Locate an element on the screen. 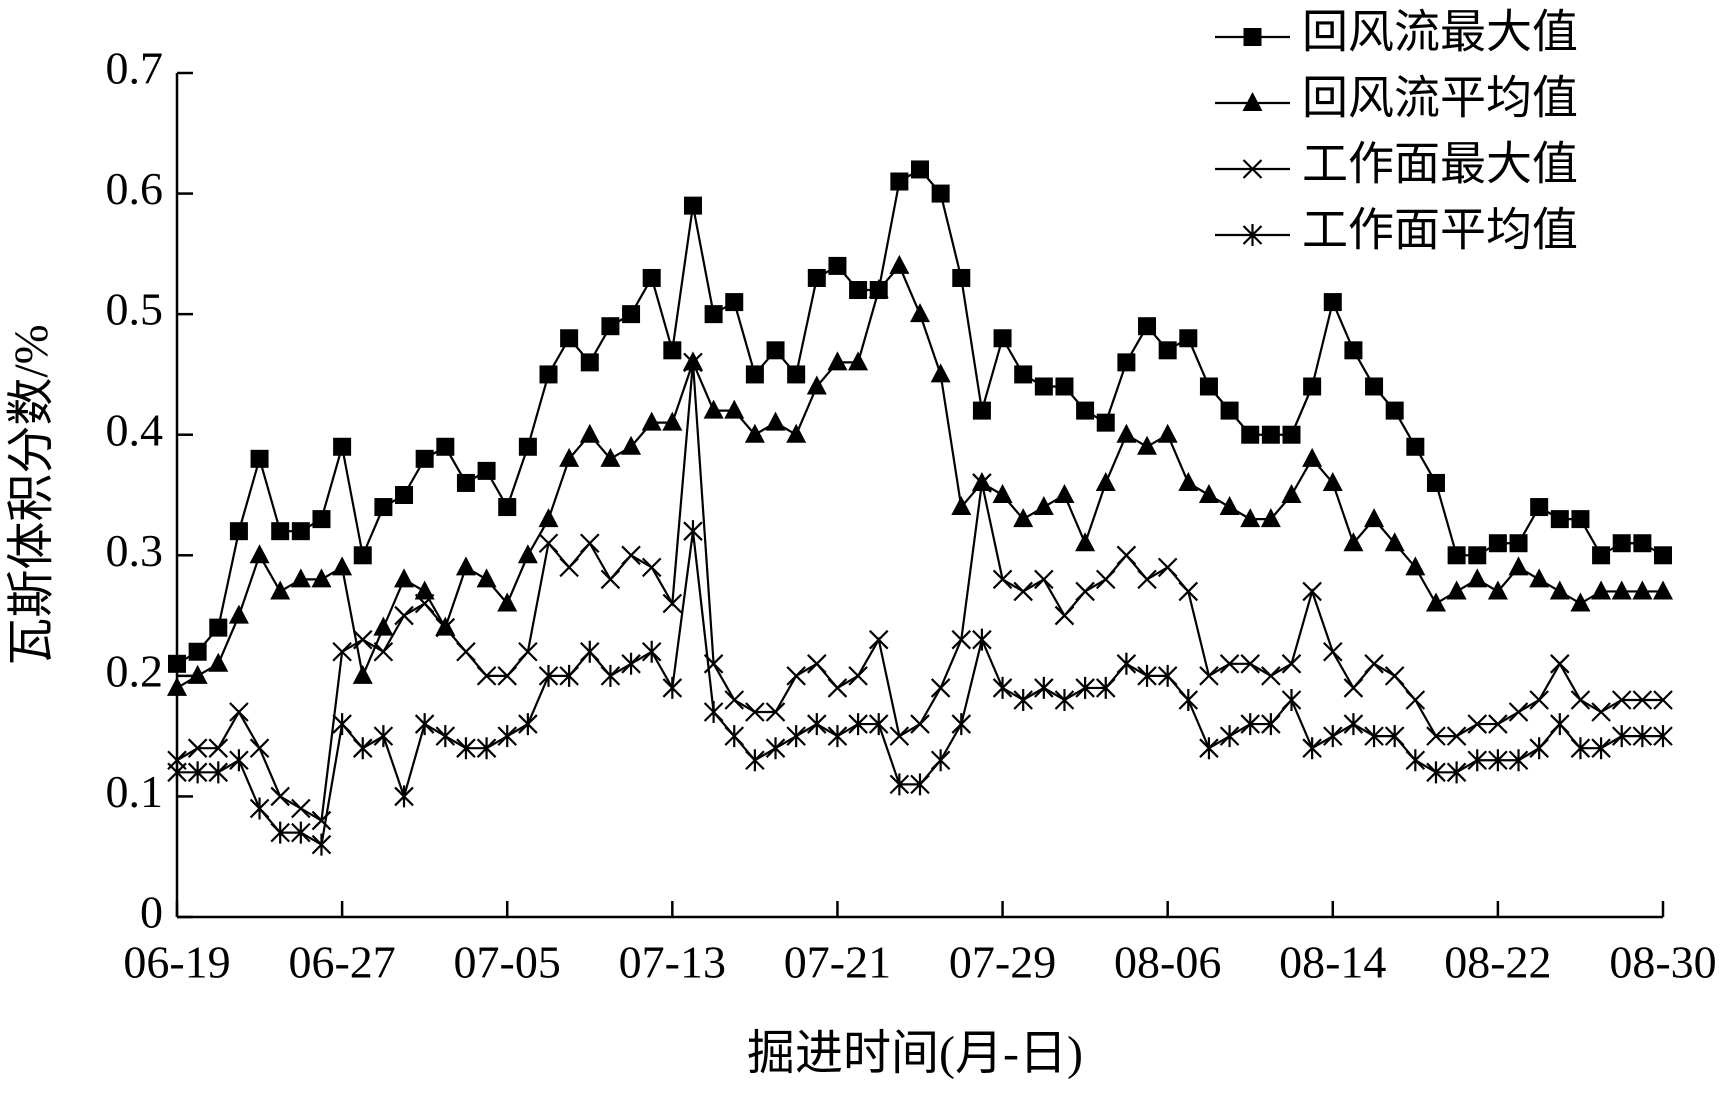 The width and height of the screenshot is (1733, 1095). x-tick-label: 06-27 is located at coordinates (341, 962).